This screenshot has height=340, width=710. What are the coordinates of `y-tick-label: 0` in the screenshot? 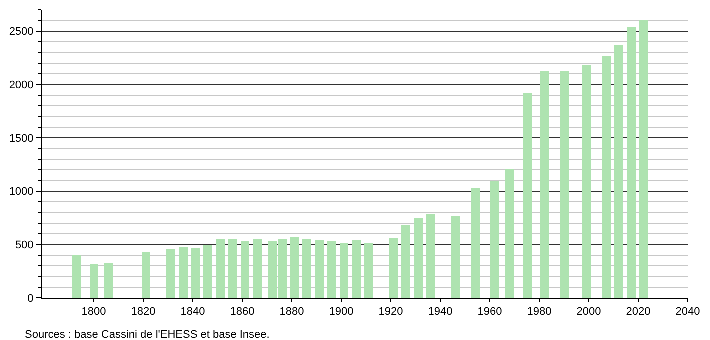 It's located at (31, 298).